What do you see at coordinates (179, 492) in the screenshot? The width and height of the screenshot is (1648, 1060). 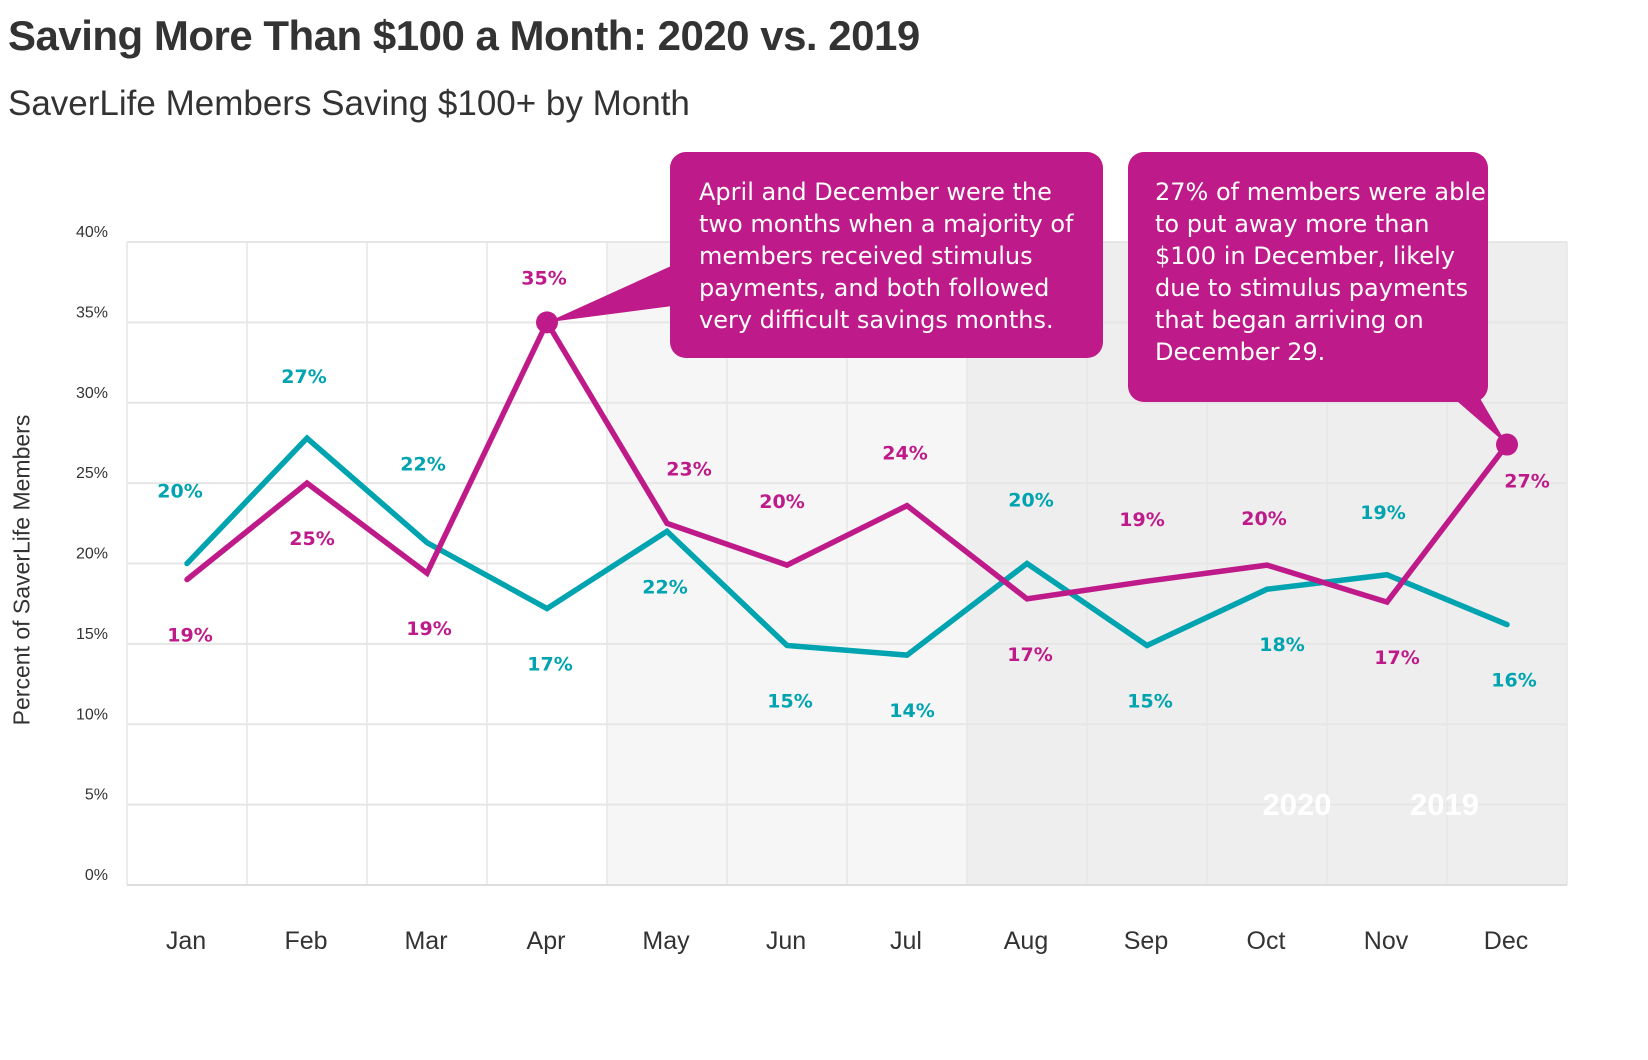 I see `data-label-2019-jan: 20%` at bounding box center [179, 492].